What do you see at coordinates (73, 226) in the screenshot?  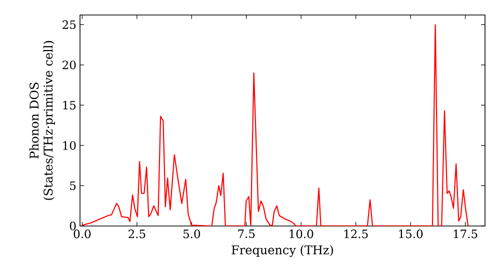 I see `y-tick-label: 0` at bounding box center [73, 226].